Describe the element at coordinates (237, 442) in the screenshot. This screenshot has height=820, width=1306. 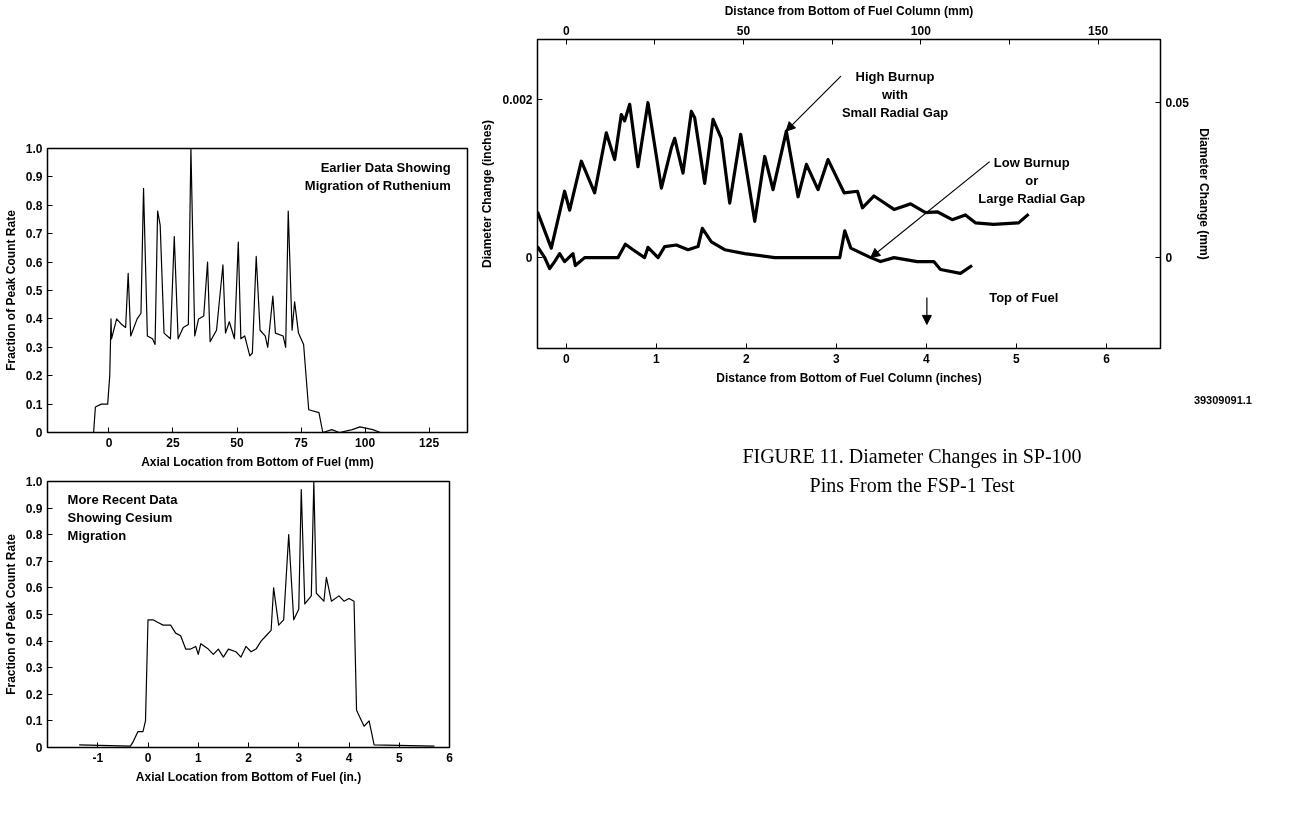
I see `x-tick-label: 50` at that location.